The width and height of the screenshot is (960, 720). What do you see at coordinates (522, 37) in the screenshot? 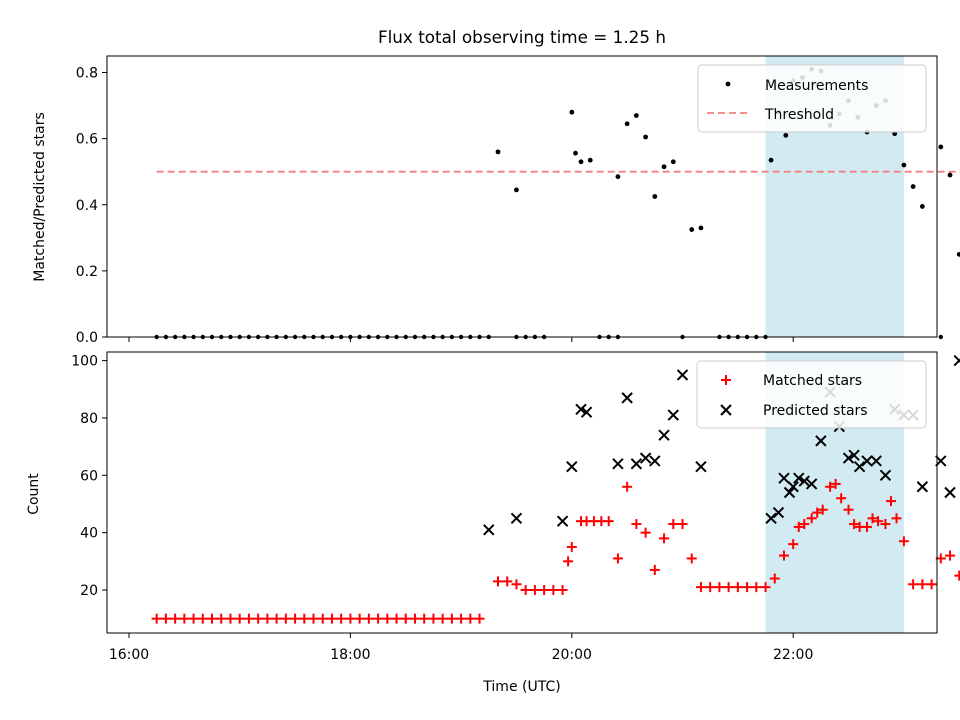
I see `chart-title: Flux total observing time = 1.25 h` at bounding box center [522, 37].